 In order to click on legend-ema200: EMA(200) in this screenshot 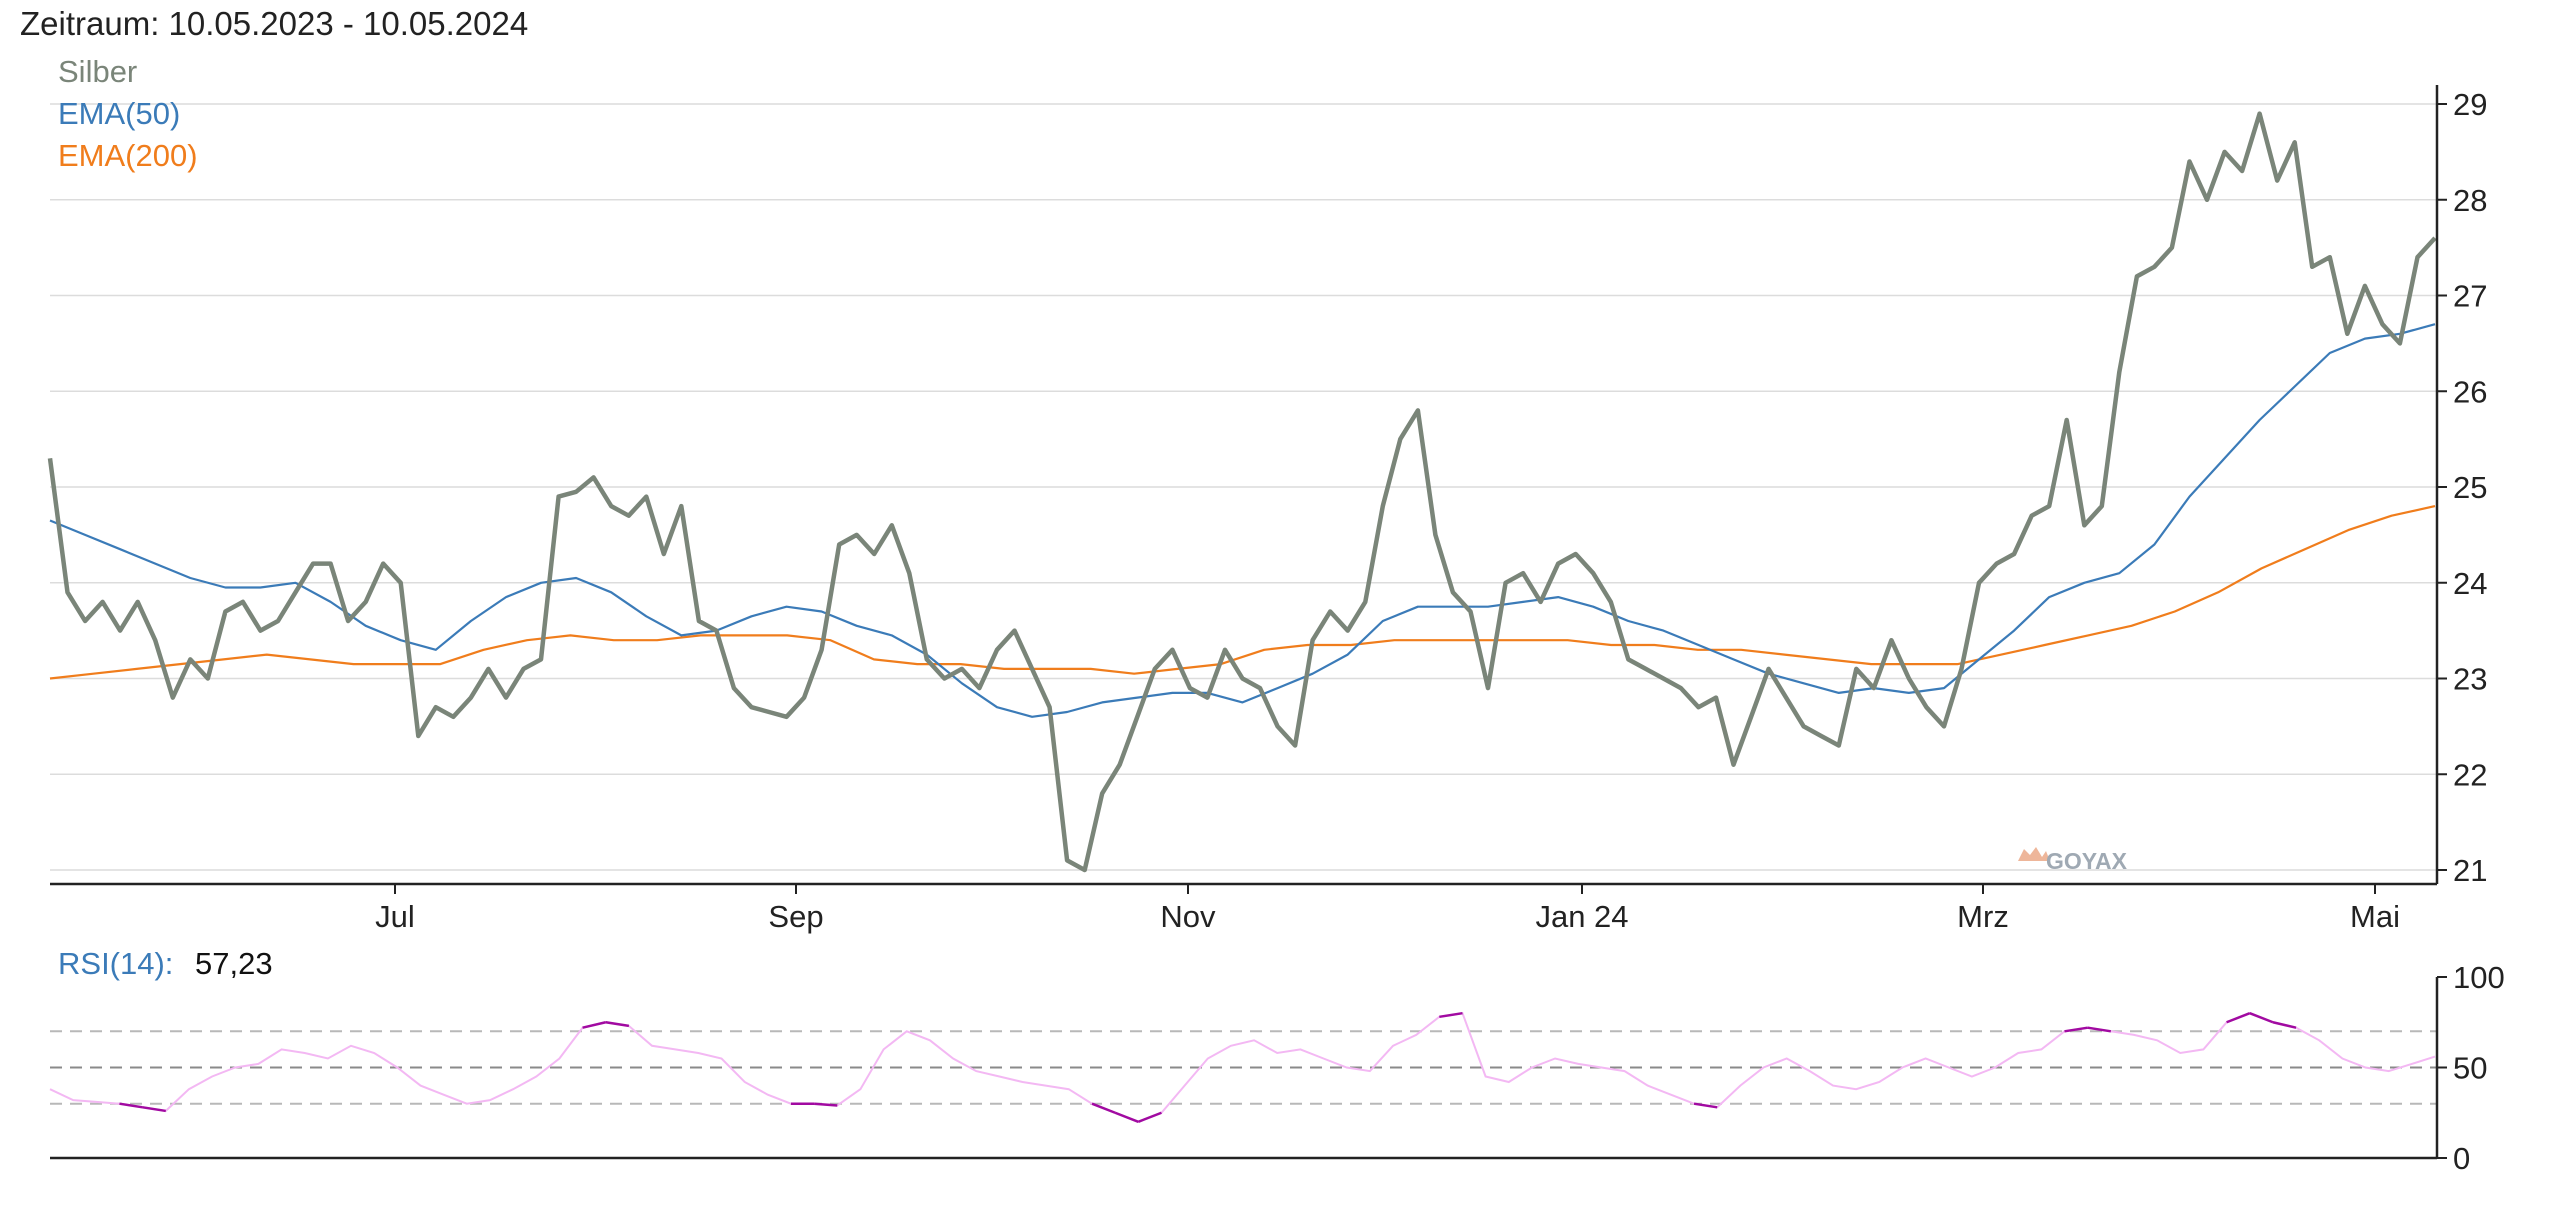, I will do `click(128, 155)`.